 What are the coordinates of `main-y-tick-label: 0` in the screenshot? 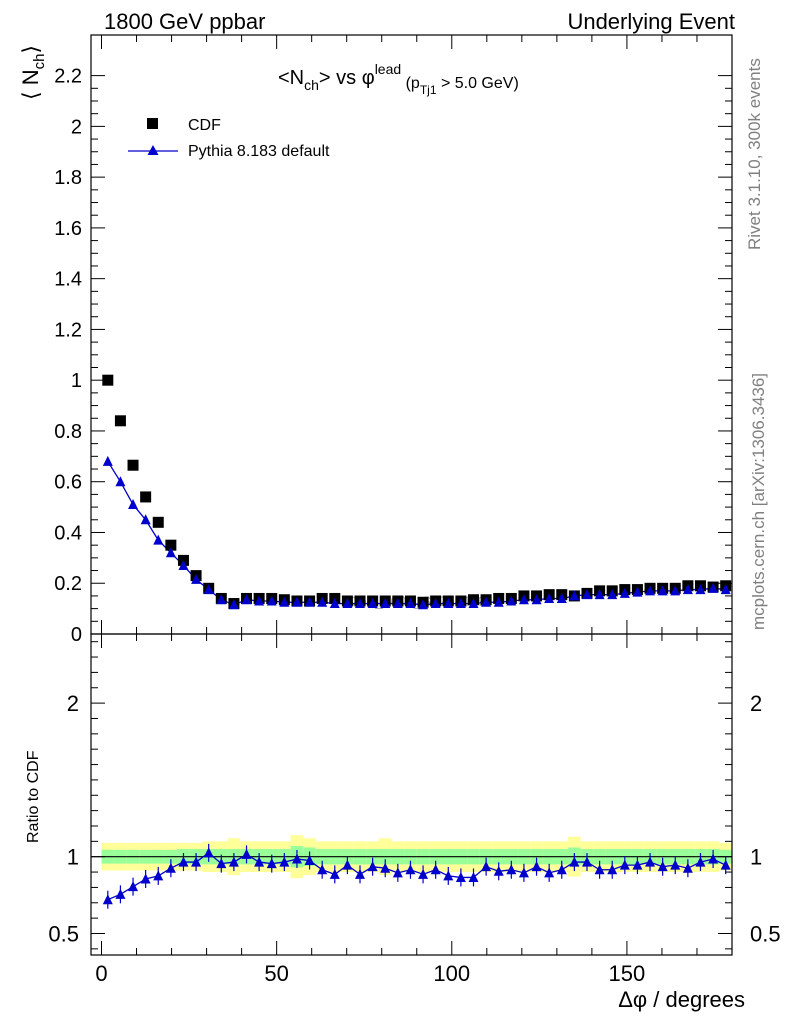 It's located at (76, 635).